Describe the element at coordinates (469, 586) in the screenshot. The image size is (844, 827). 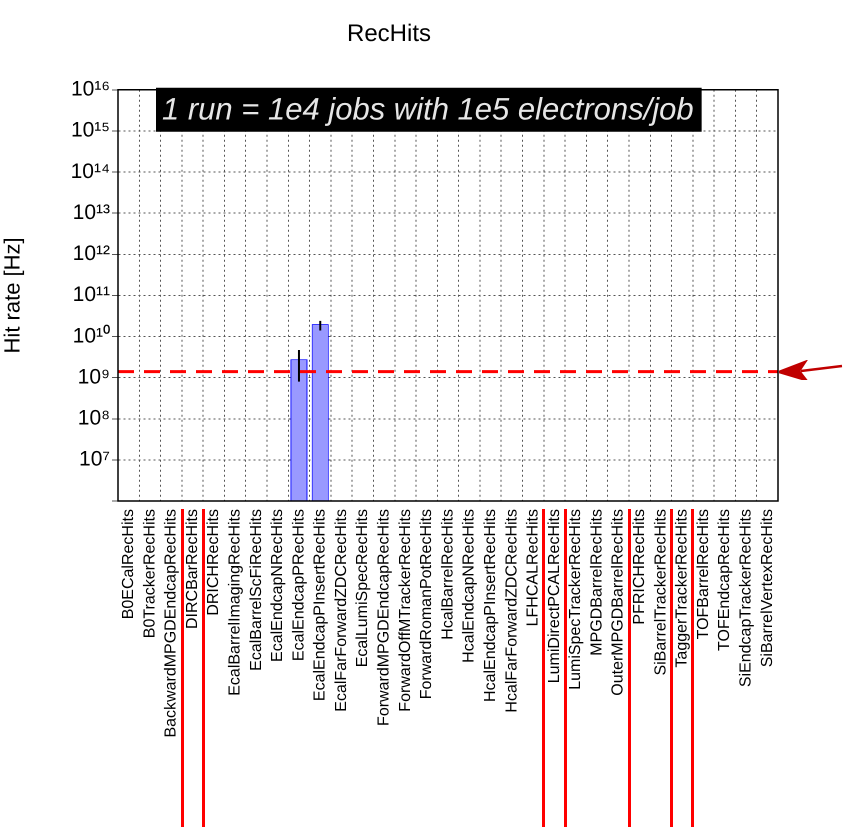
I see `x-tick-label: HcalEndcapNRecHits` at that location.